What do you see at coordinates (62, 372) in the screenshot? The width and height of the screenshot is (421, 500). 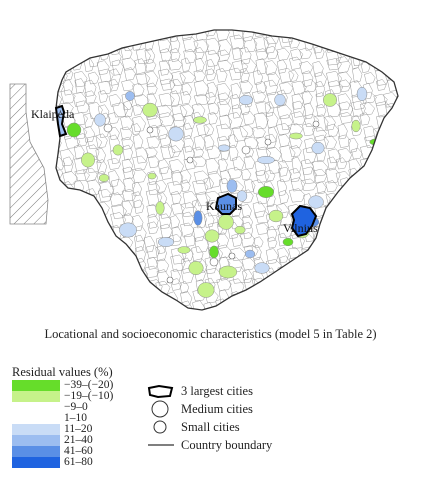 I see `residual-legend-title: Residual values (%)` at bounding box center [62, 372].